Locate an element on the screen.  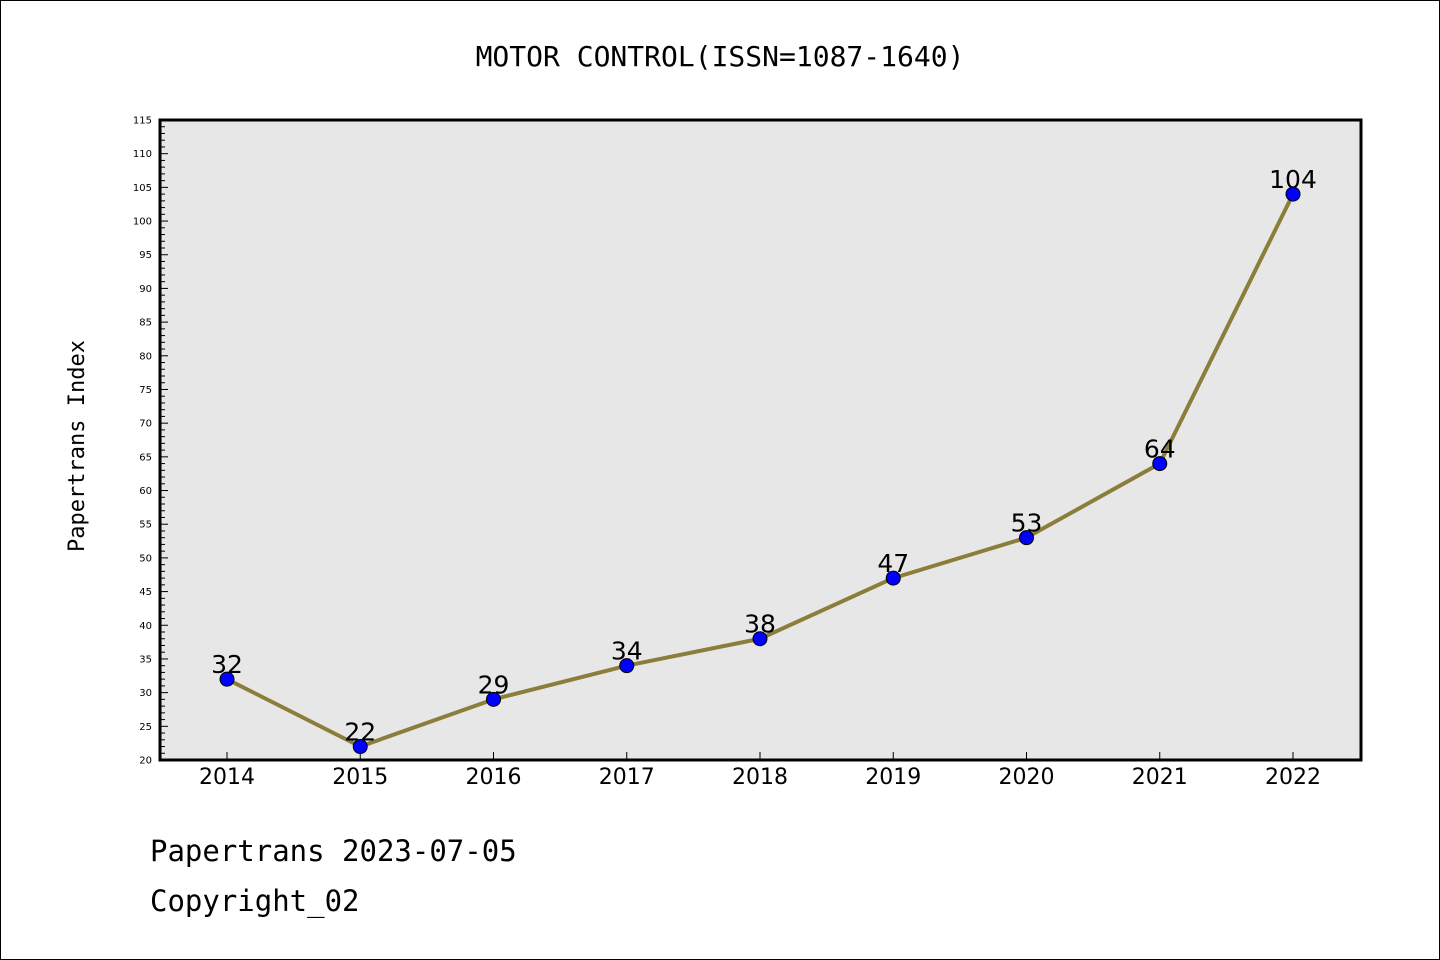
y-tick-label: 55 is located at coordinates (145, 525).